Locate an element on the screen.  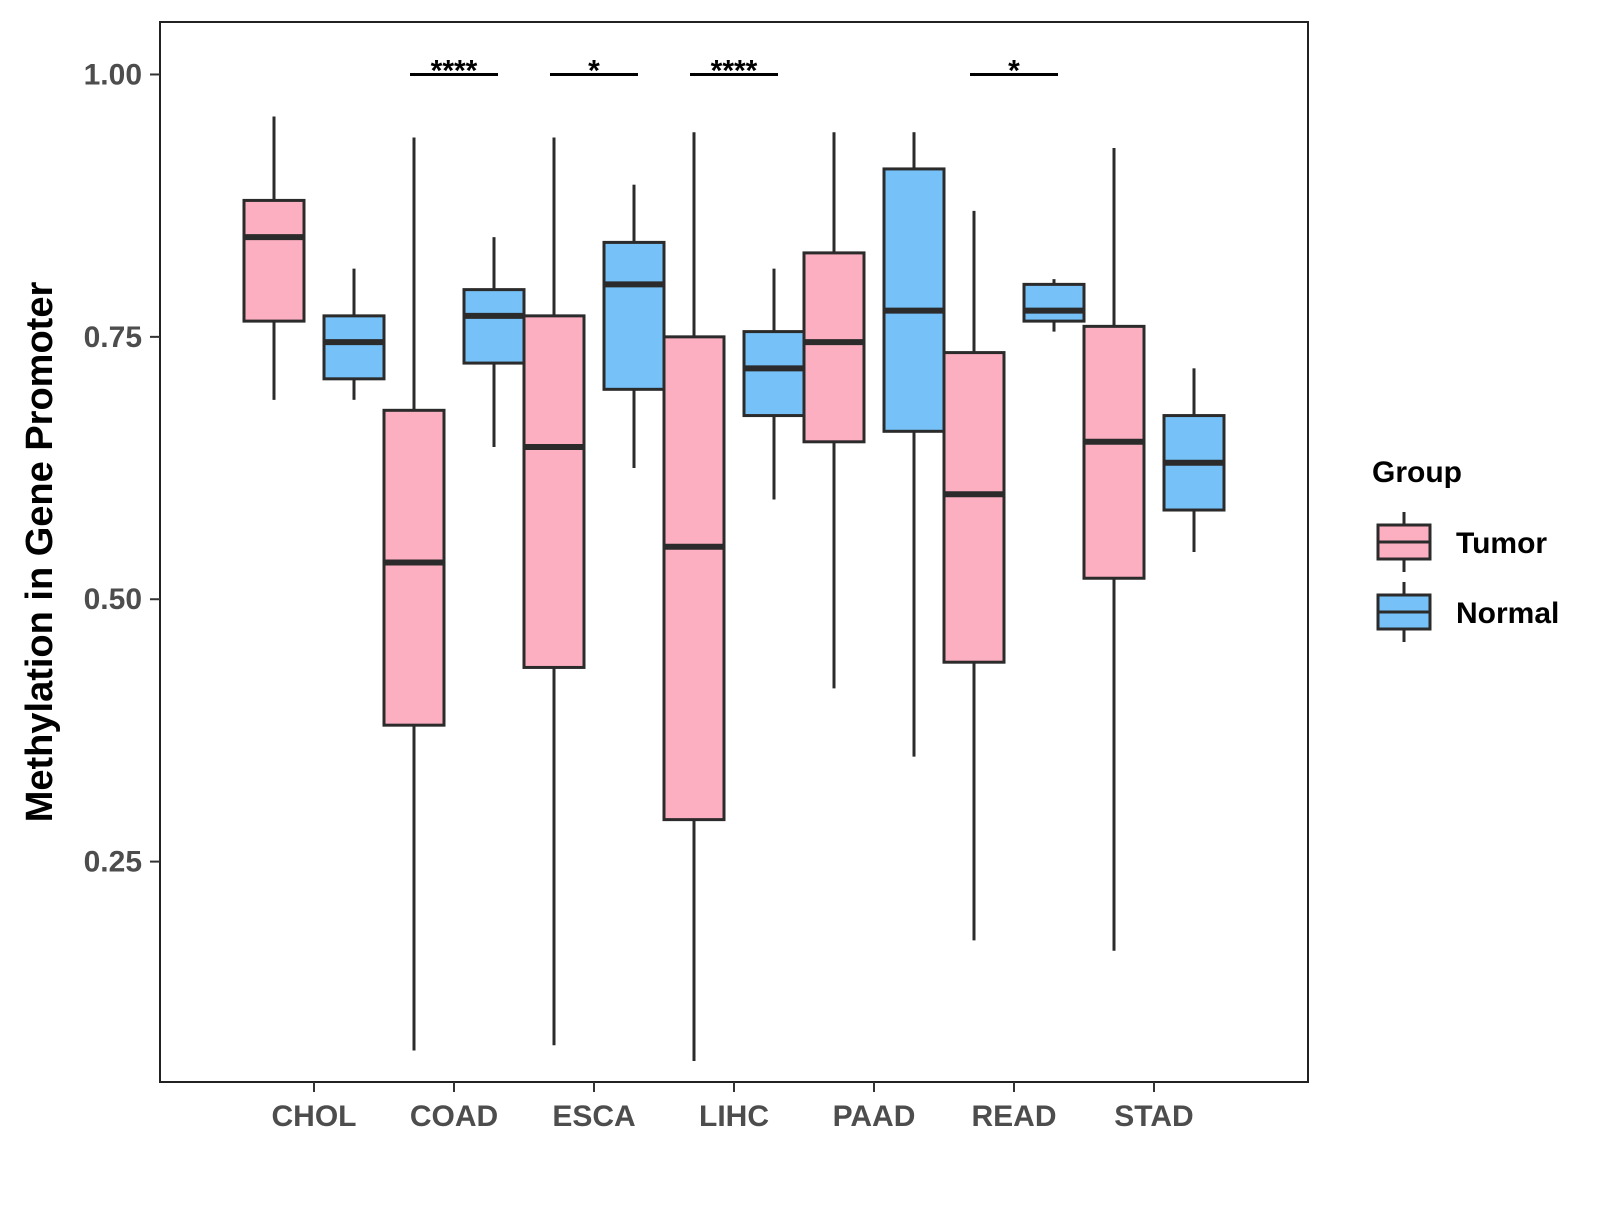
box-tumor-stad is located at coordinates (1114, 549).